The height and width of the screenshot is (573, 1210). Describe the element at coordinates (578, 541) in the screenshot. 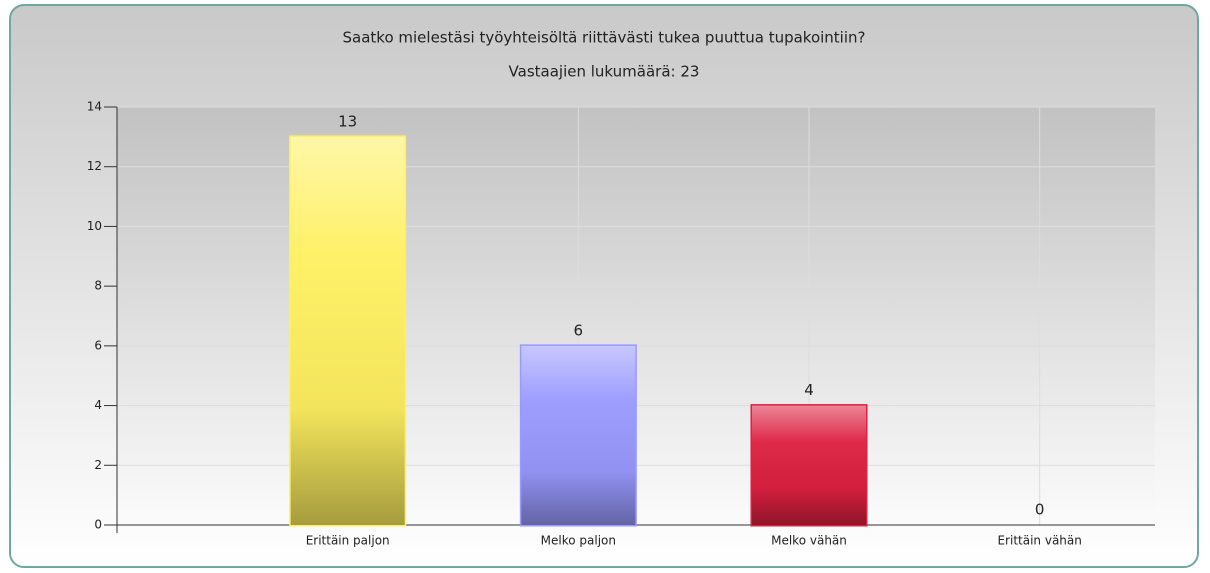

I see `x-tick-label: Melko paljon` at that location.